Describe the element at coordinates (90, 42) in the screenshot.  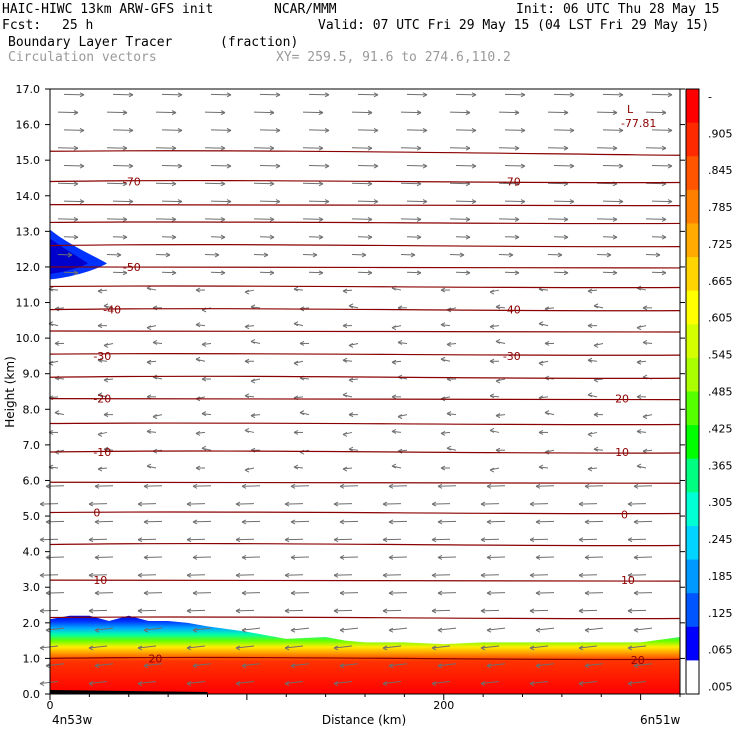
I see `field-name: Boundary Layer Tracer` at that location.